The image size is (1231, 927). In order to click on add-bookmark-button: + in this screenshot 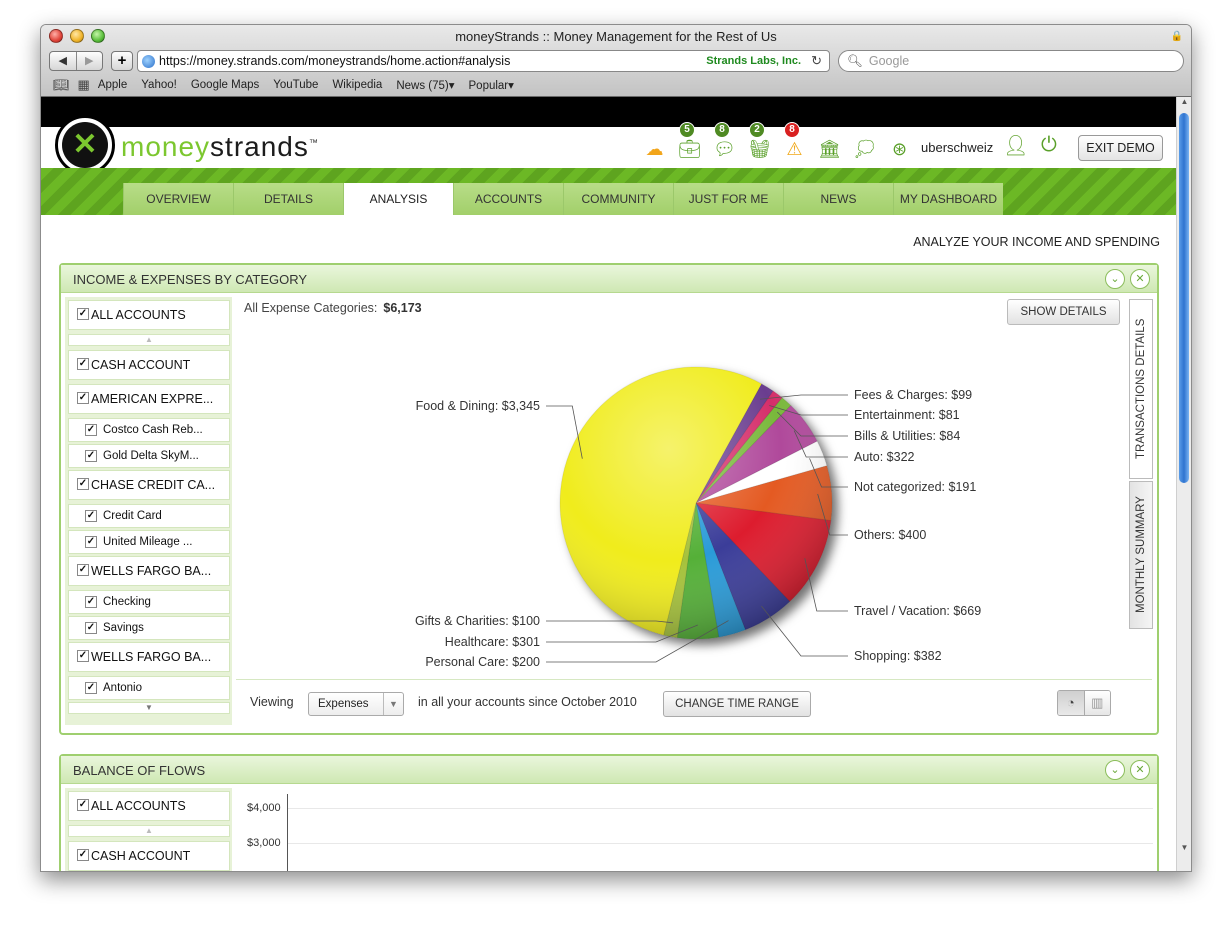, I will do `click(122, 61)`.